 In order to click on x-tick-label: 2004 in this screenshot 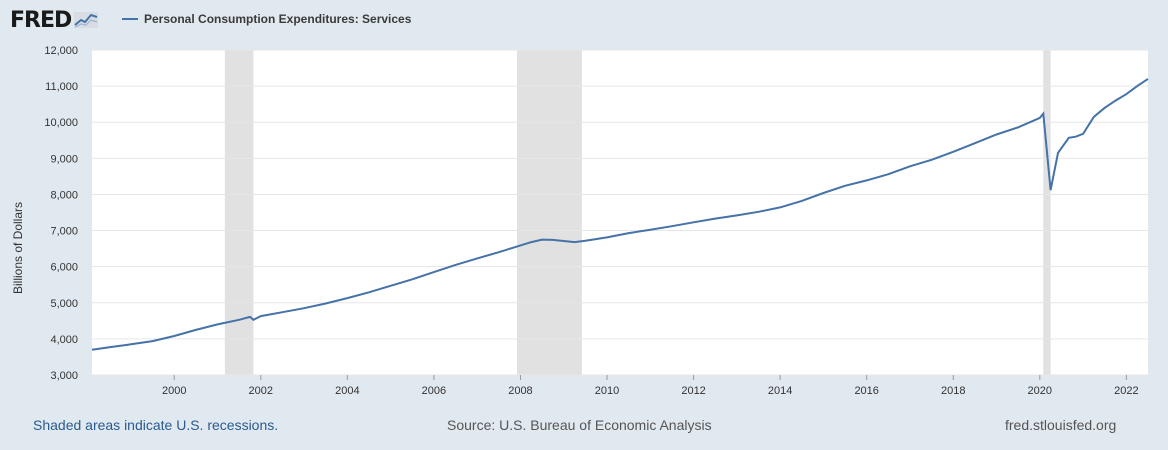, I will do `click(347, 391)`.